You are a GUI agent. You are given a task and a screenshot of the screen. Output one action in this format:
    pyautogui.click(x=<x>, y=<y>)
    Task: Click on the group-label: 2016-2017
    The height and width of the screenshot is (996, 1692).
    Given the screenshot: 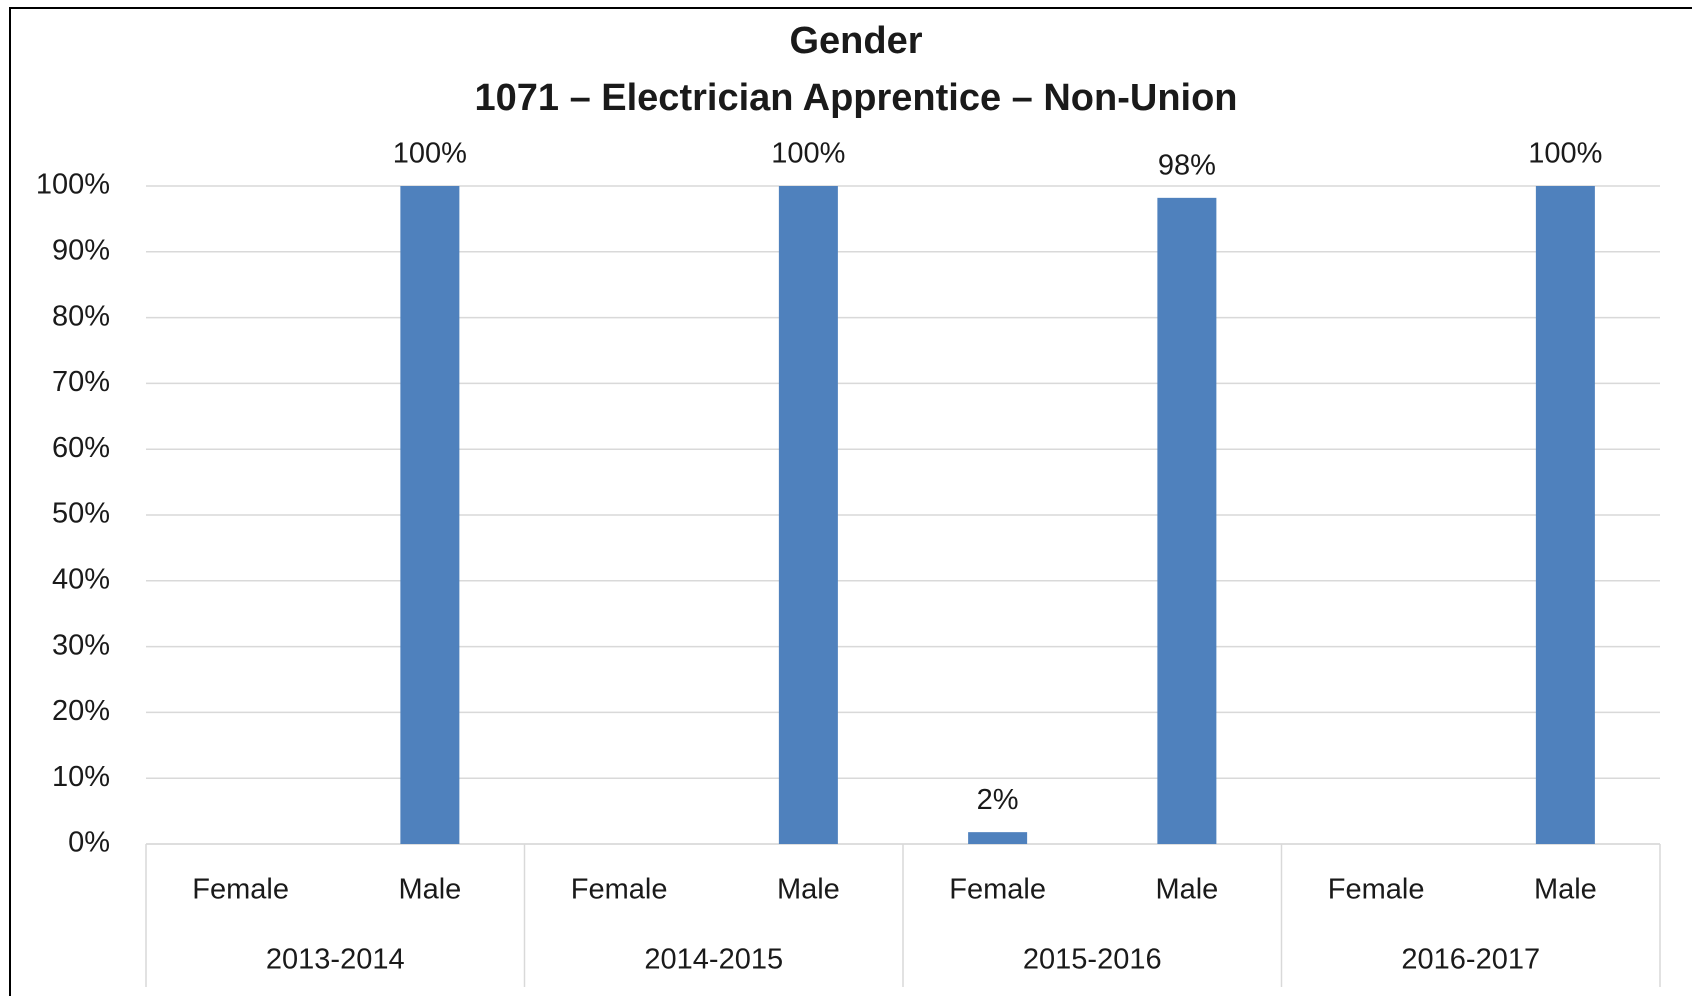 What is the action you would take?
    pyautogui.click(x=1470, y=960)
    